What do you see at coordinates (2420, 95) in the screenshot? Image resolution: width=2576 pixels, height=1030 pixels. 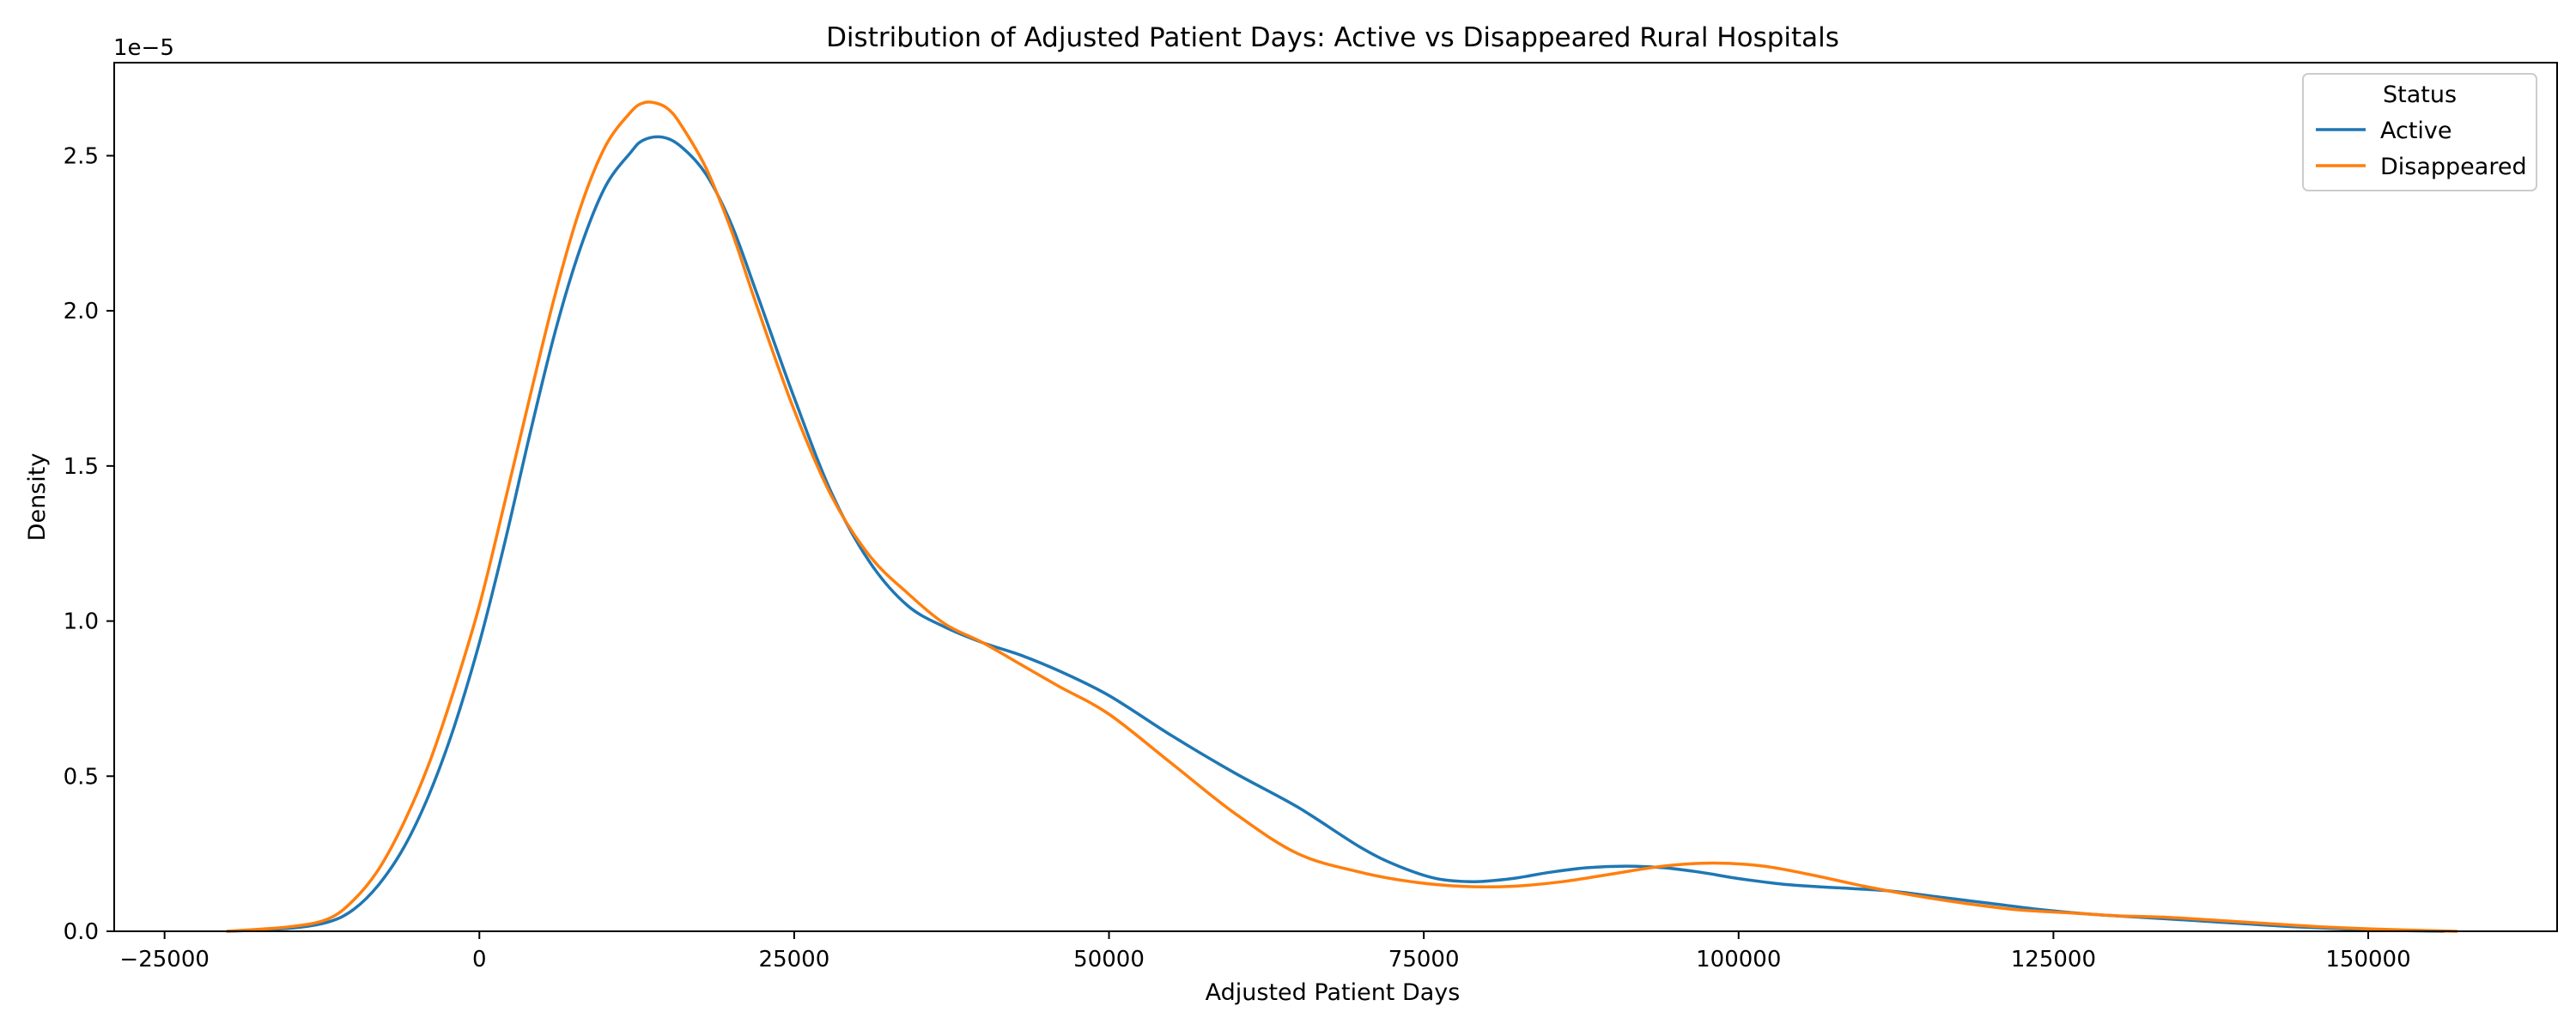 I see `legend-title: Status` at bounding box center [2420, 95].